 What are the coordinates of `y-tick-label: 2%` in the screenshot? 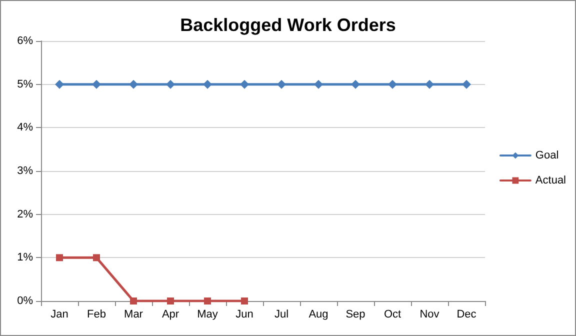 It's located at (25, 214).